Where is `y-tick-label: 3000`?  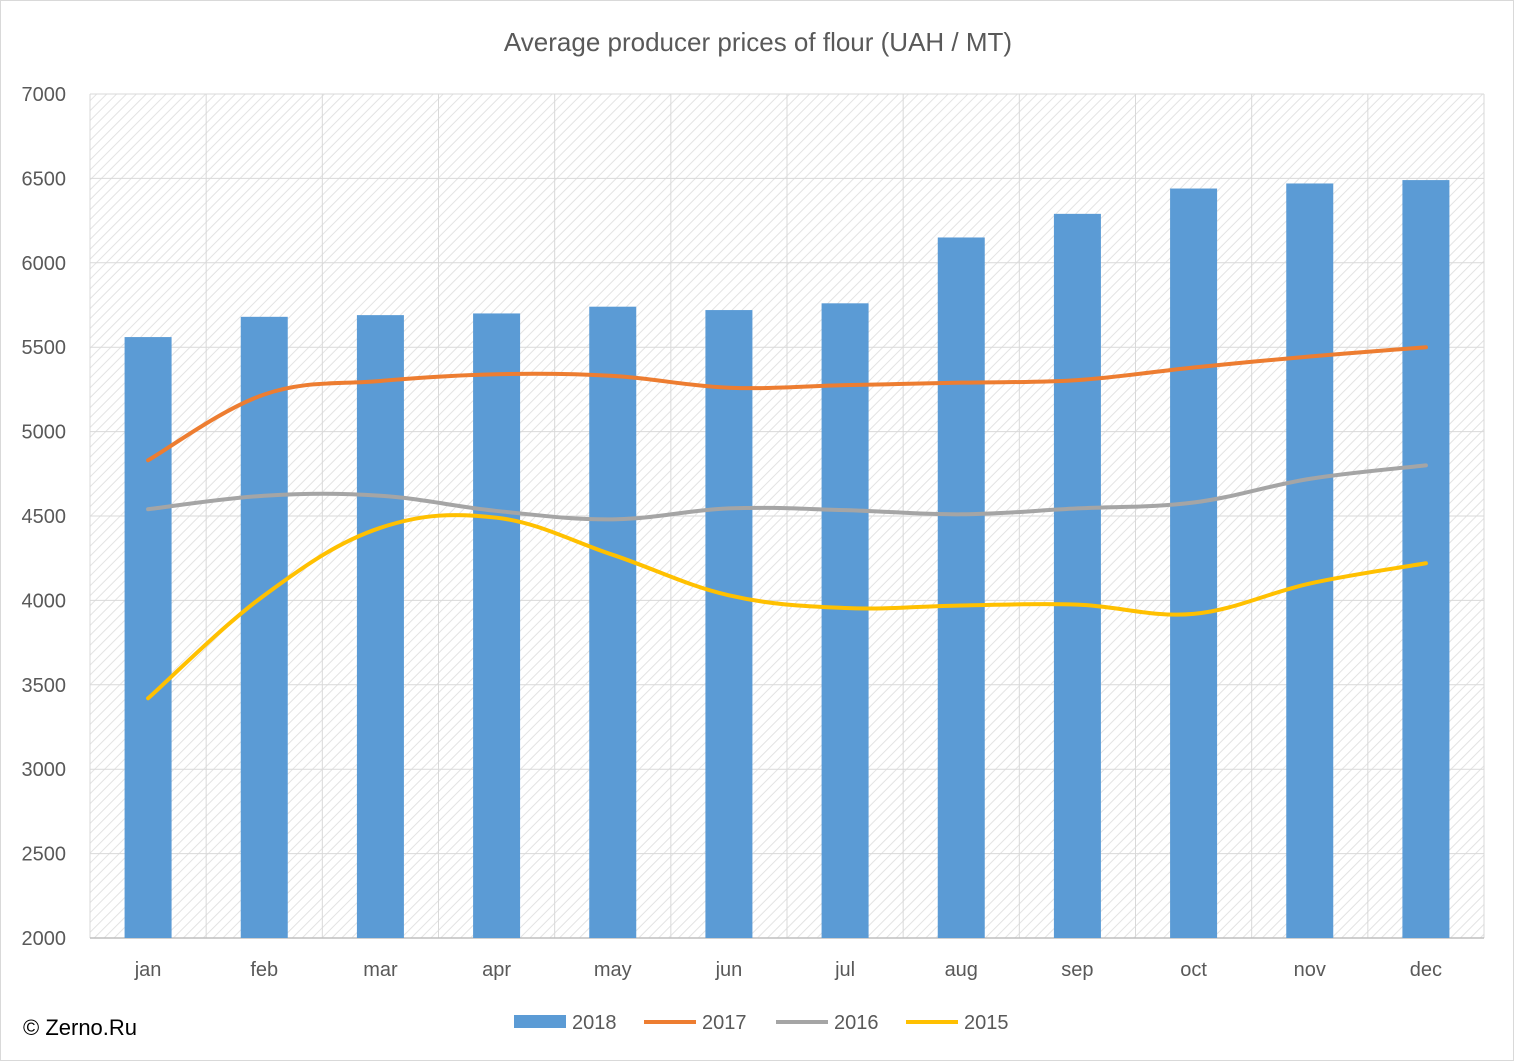
y-tick-label: 3000 is located at coordinates (44, 770).